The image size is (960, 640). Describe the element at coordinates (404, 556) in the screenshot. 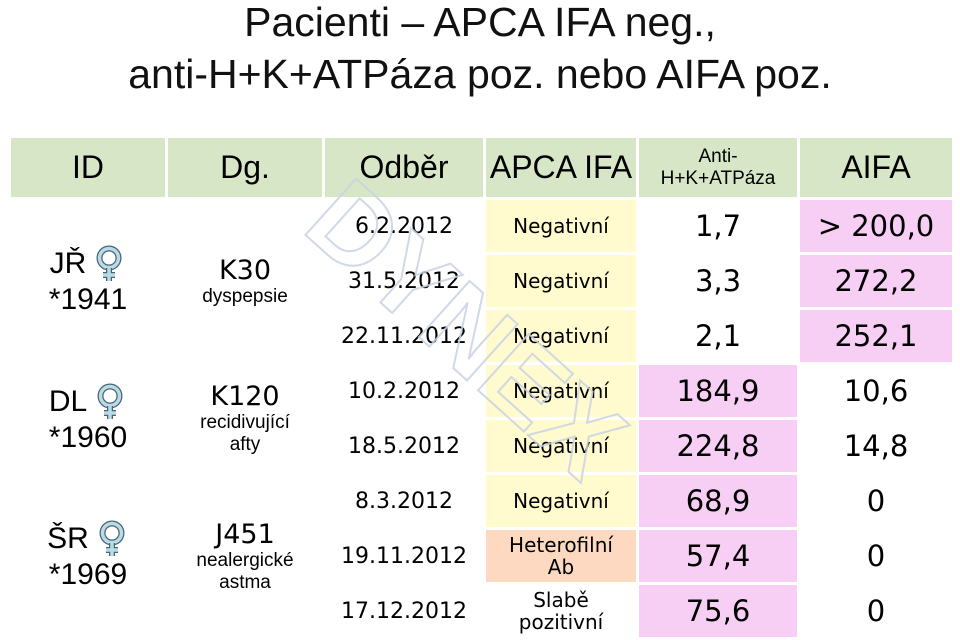

I see `sample-date: 19.11.2012` at that location.